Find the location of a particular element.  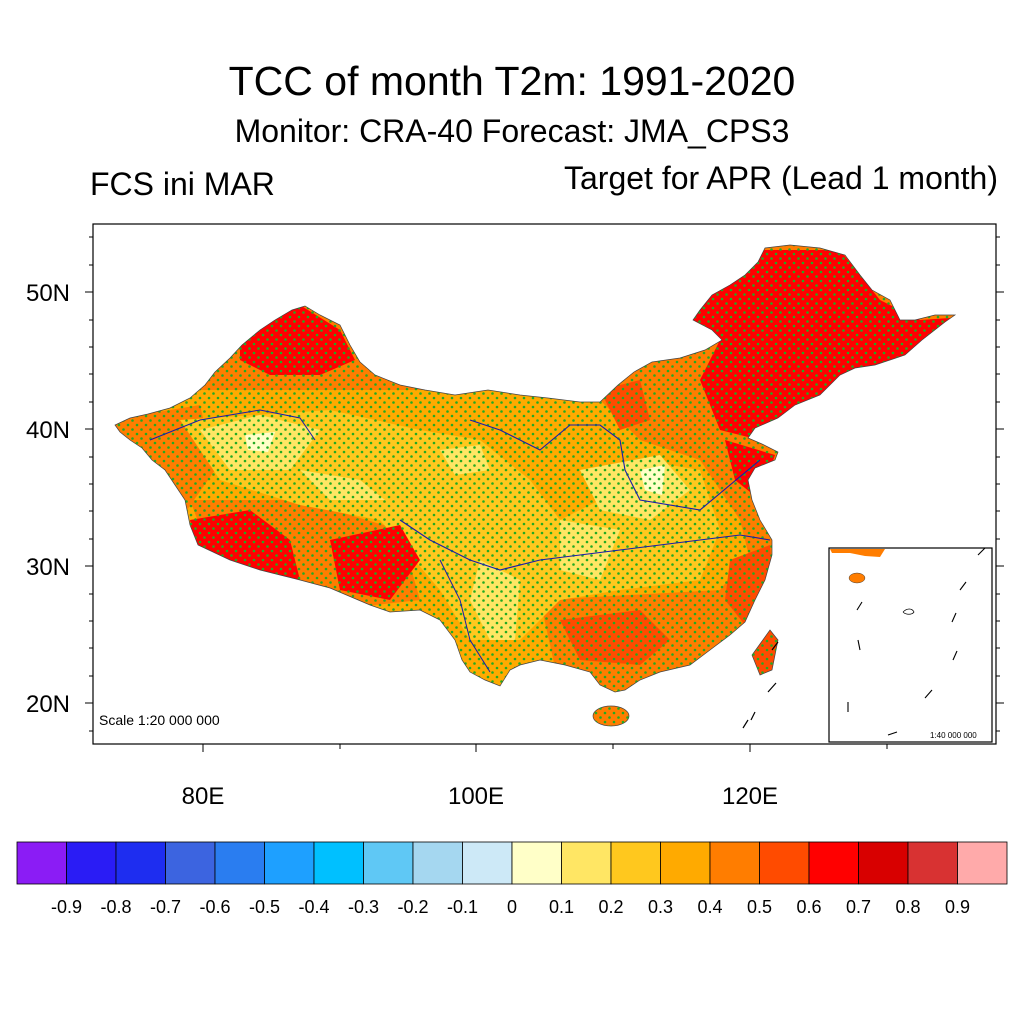

lon-label-100e: 100E is located at coordinates (476, 796).